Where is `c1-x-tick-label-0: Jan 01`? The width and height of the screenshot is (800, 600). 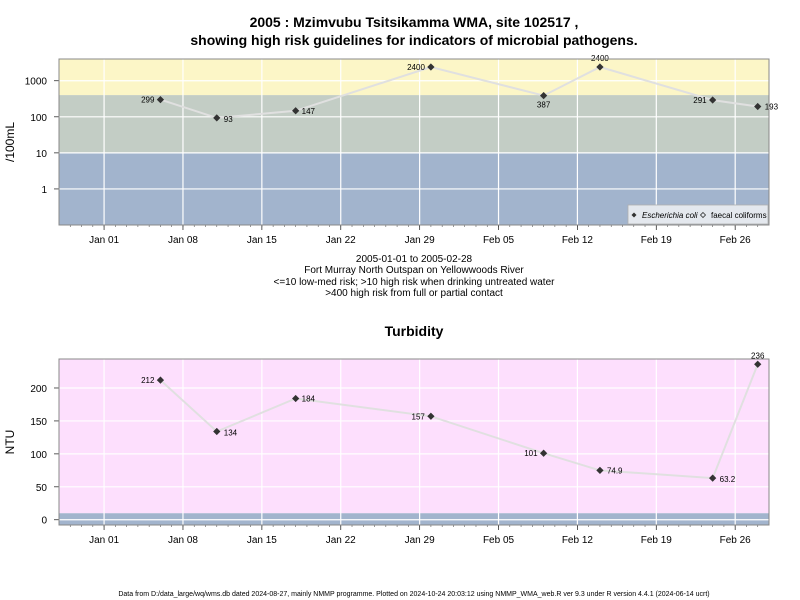 c1-x-tick-label-0: Jan 01 is located at coordinates (104, 240).